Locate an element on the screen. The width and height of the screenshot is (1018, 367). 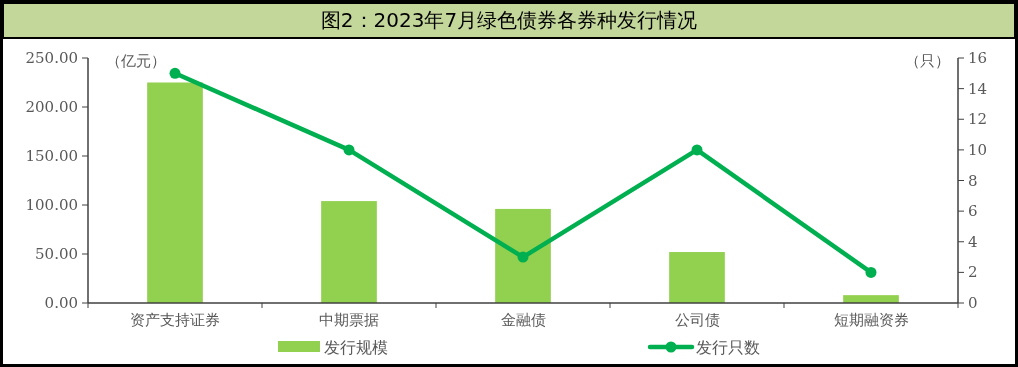
x-tick-label: 短期融资券 is located at coordinates (871, 320).